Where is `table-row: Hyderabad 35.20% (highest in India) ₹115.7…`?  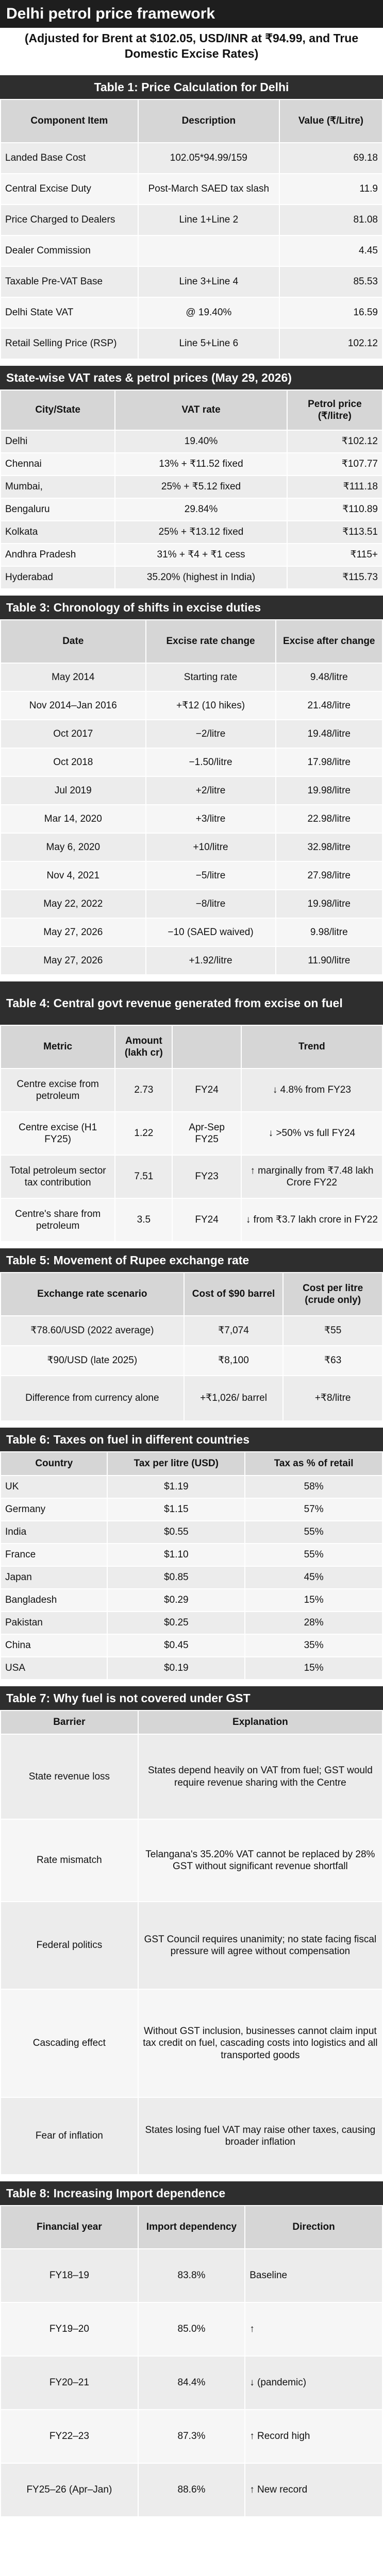
table-row: Hyderabad 35.20% (highest in India) ₹115.7… is located at coordinates (191, 577).